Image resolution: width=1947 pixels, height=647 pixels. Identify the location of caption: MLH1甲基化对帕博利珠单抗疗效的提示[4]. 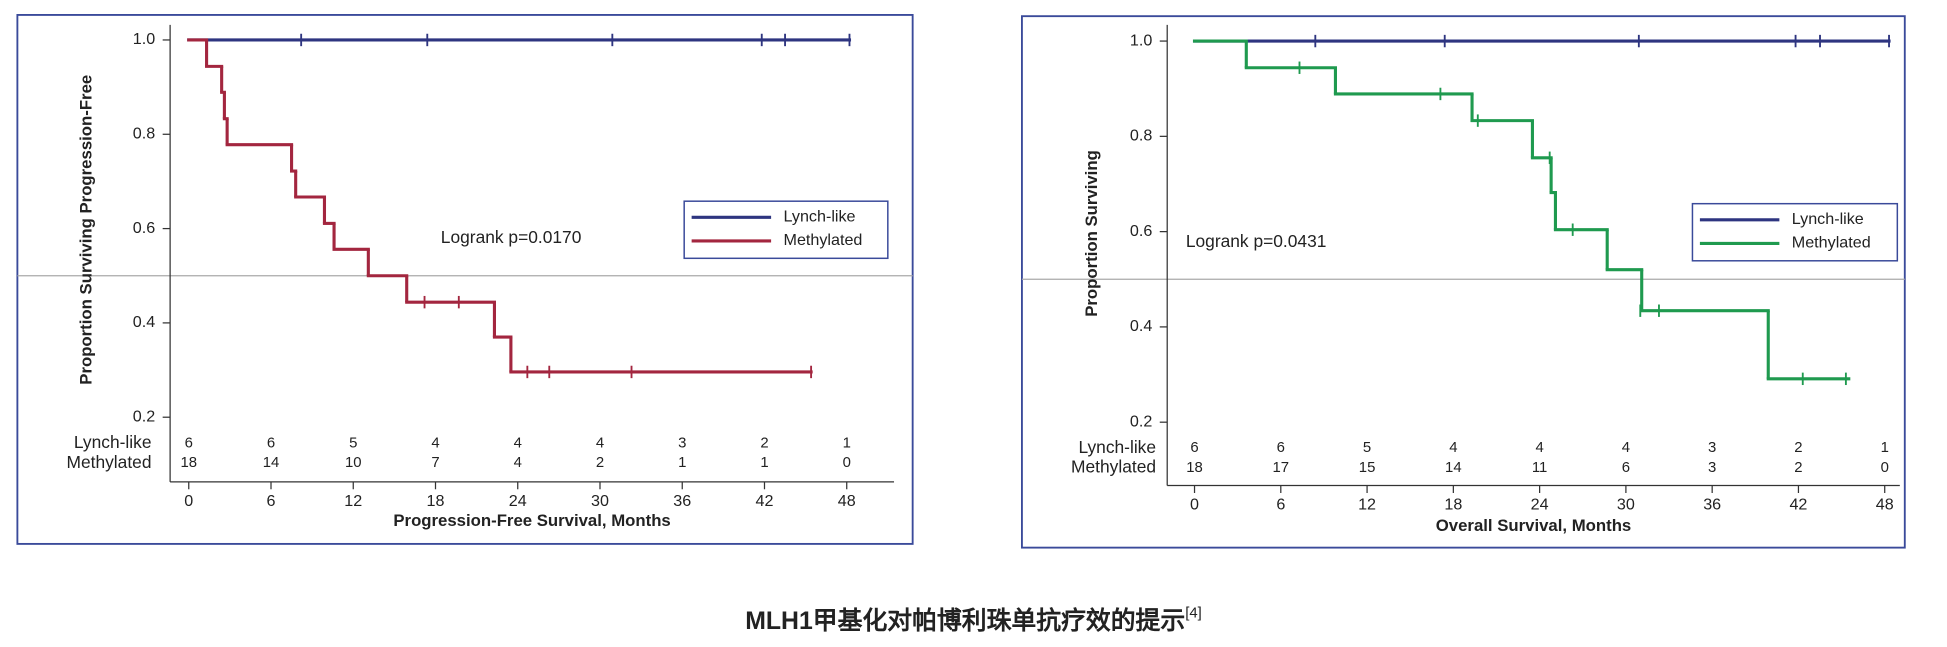
(973, 619).